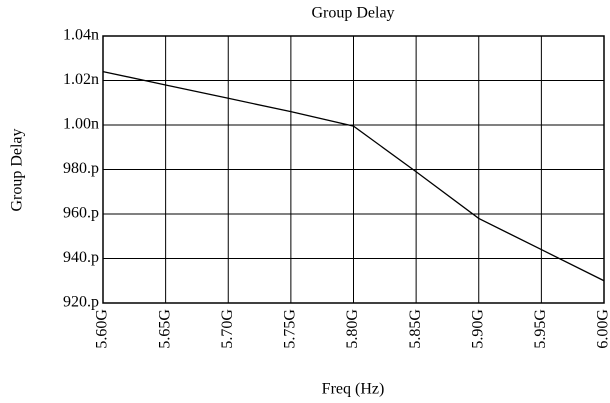 The width and height of the screenshot is (610, 403). What do you see at coordinates (81, 213) in the screenshot?
I see `y-tick-label: 960.p` at bounding box center [81, 213].